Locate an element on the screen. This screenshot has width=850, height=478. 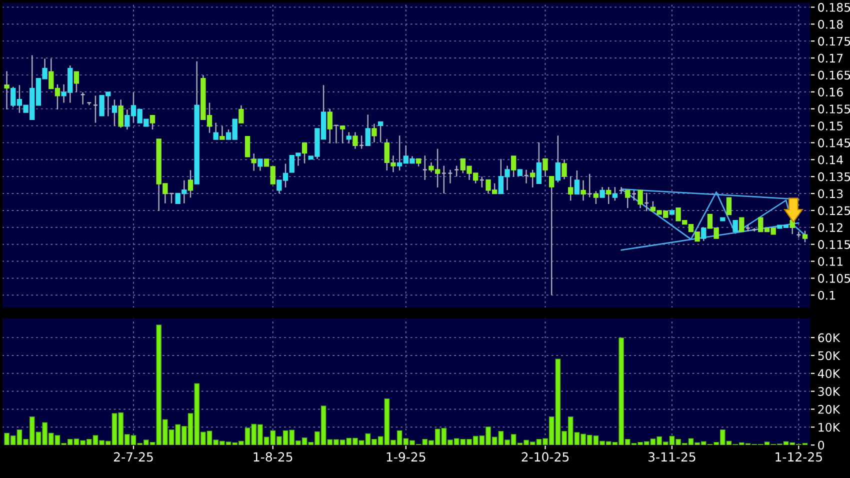
y-tick-label: 0.18 is located at coordinates (830, 24).